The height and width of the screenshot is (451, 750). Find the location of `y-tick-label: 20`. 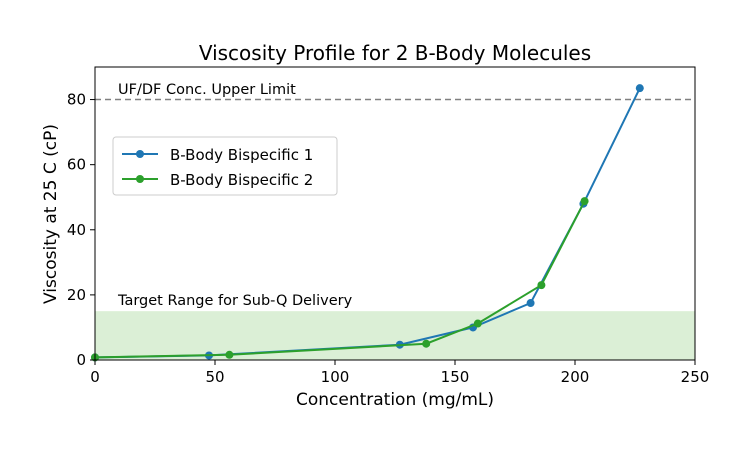

y-tick-label: 20 is located at coordinates (76, 295).